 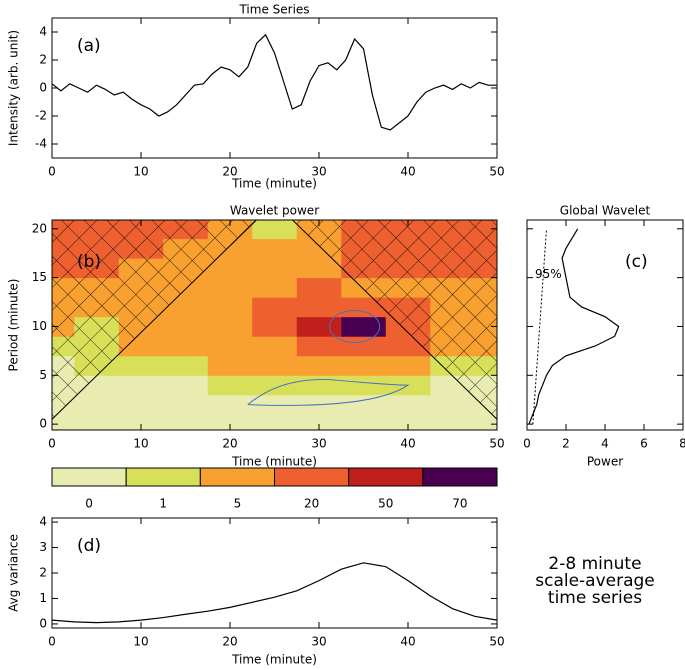 What do you see at coordinates (636, 262) in the screenshot?
I see `panel-label: (c)` at bounding box center [636, 262].